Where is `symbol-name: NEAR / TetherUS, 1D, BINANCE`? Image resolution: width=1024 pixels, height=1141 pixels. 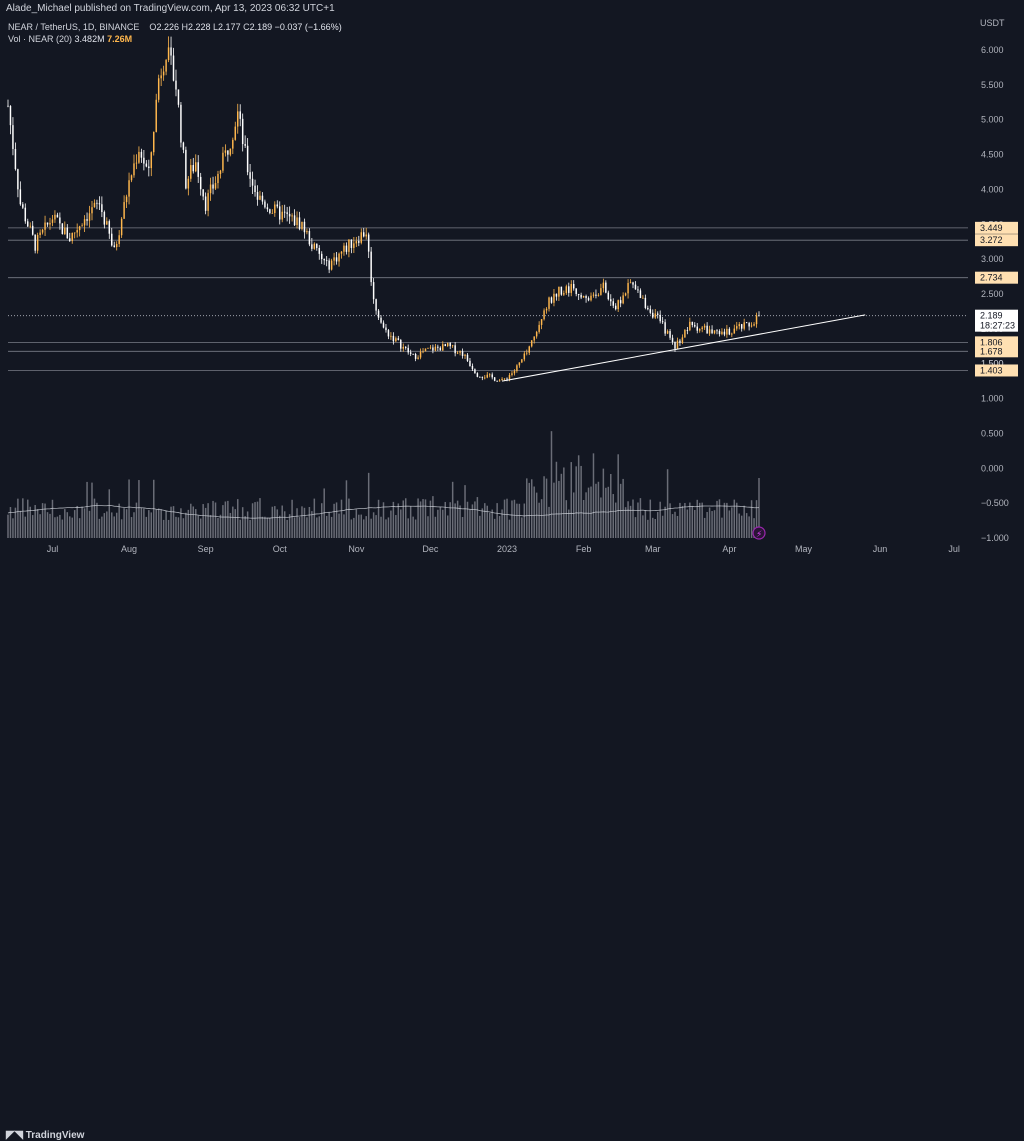 symbol-name: NEAR / TetherUS, 1D, BINANCE is located at coordinates (74, 27).